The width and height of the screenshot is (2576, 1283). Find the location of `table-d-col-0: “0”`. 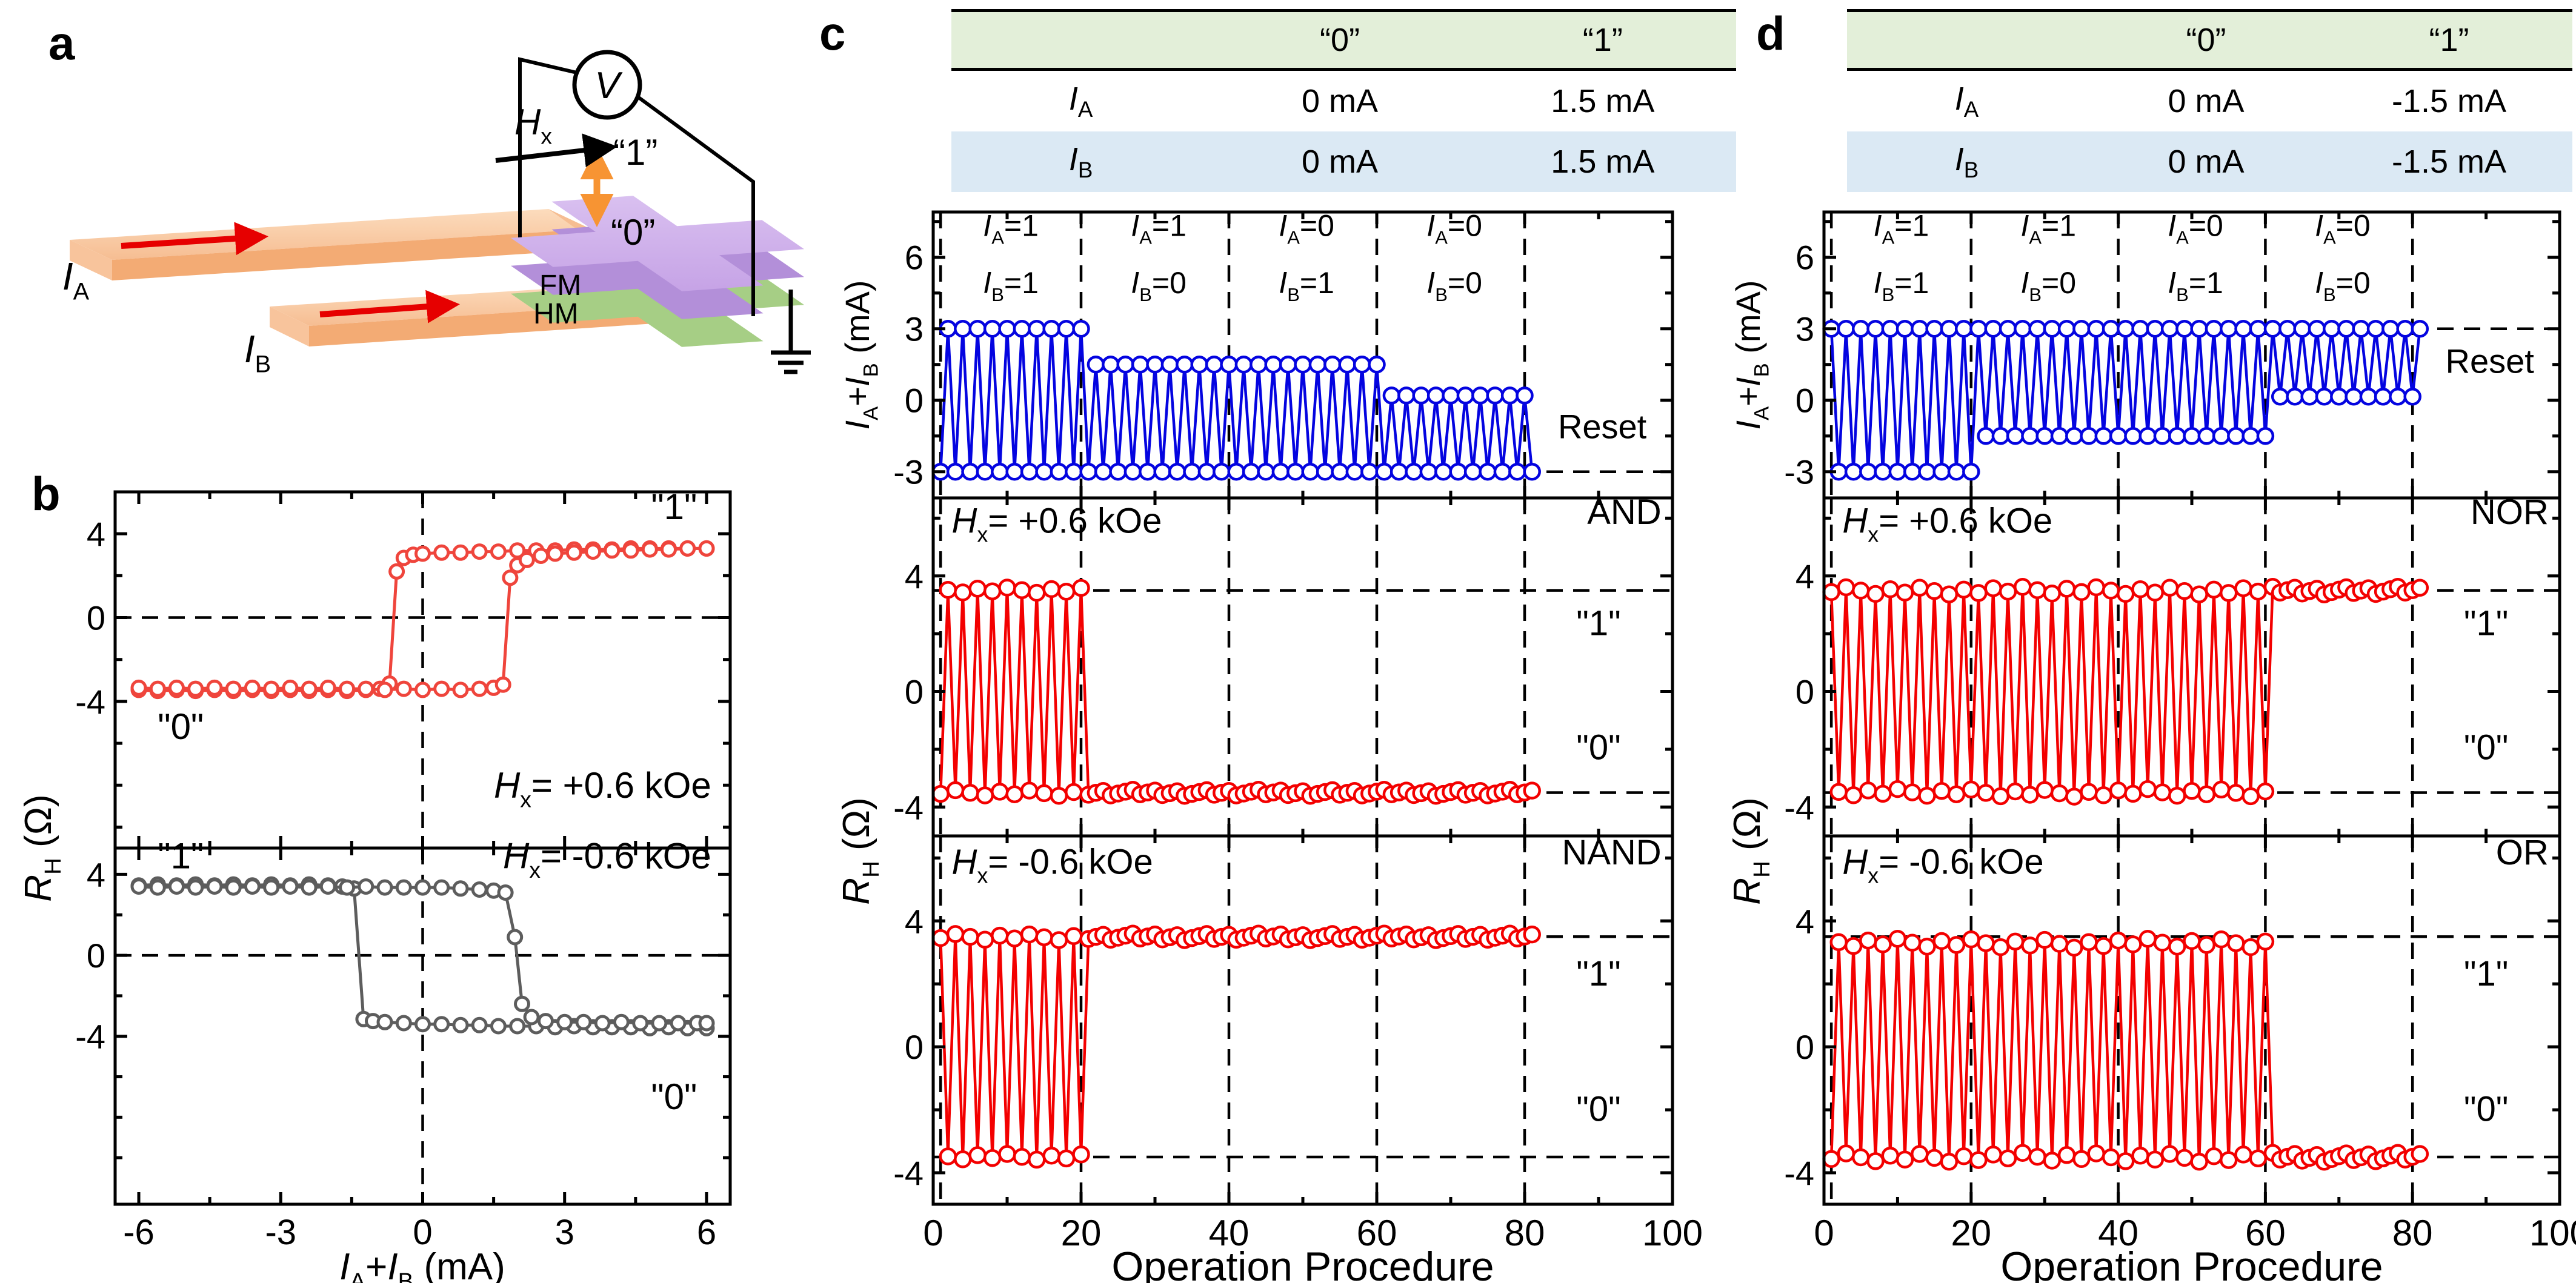

table-d-col-0: “0” is located at coordinates (2206, 40).